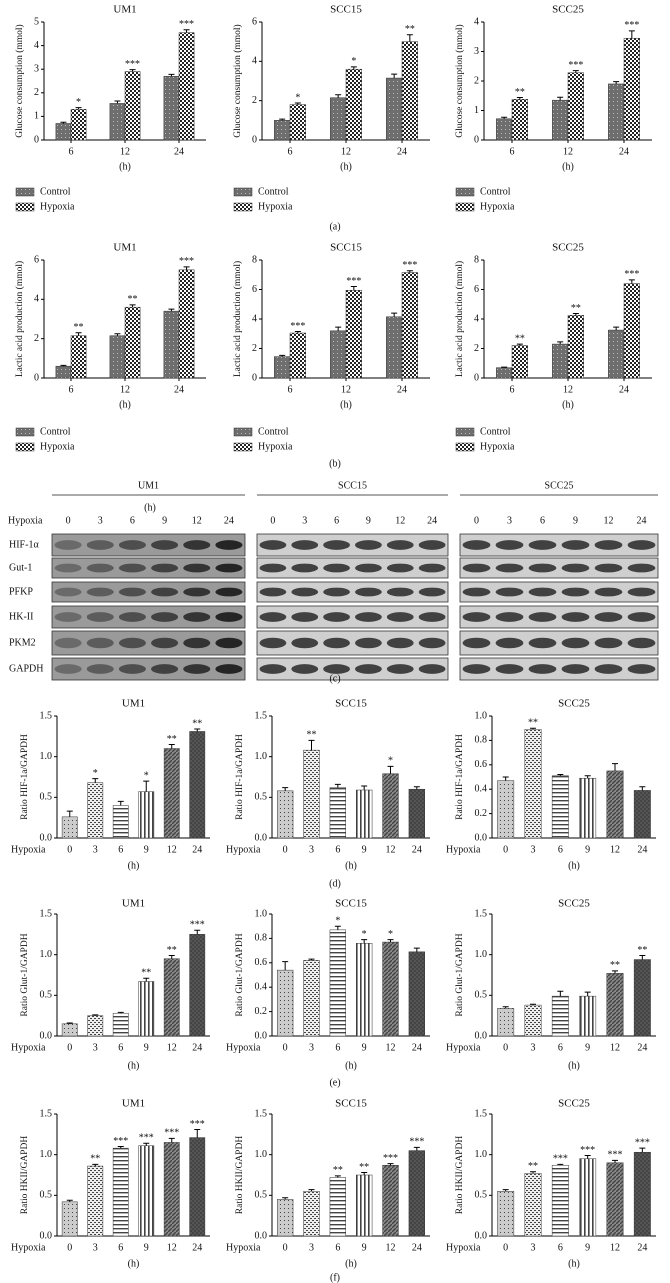 The width and height of the screenshot is (670, 1283). Describe the element at coordinates (272, 520) in the screenshot. I see `lane-label: 0` at that location.